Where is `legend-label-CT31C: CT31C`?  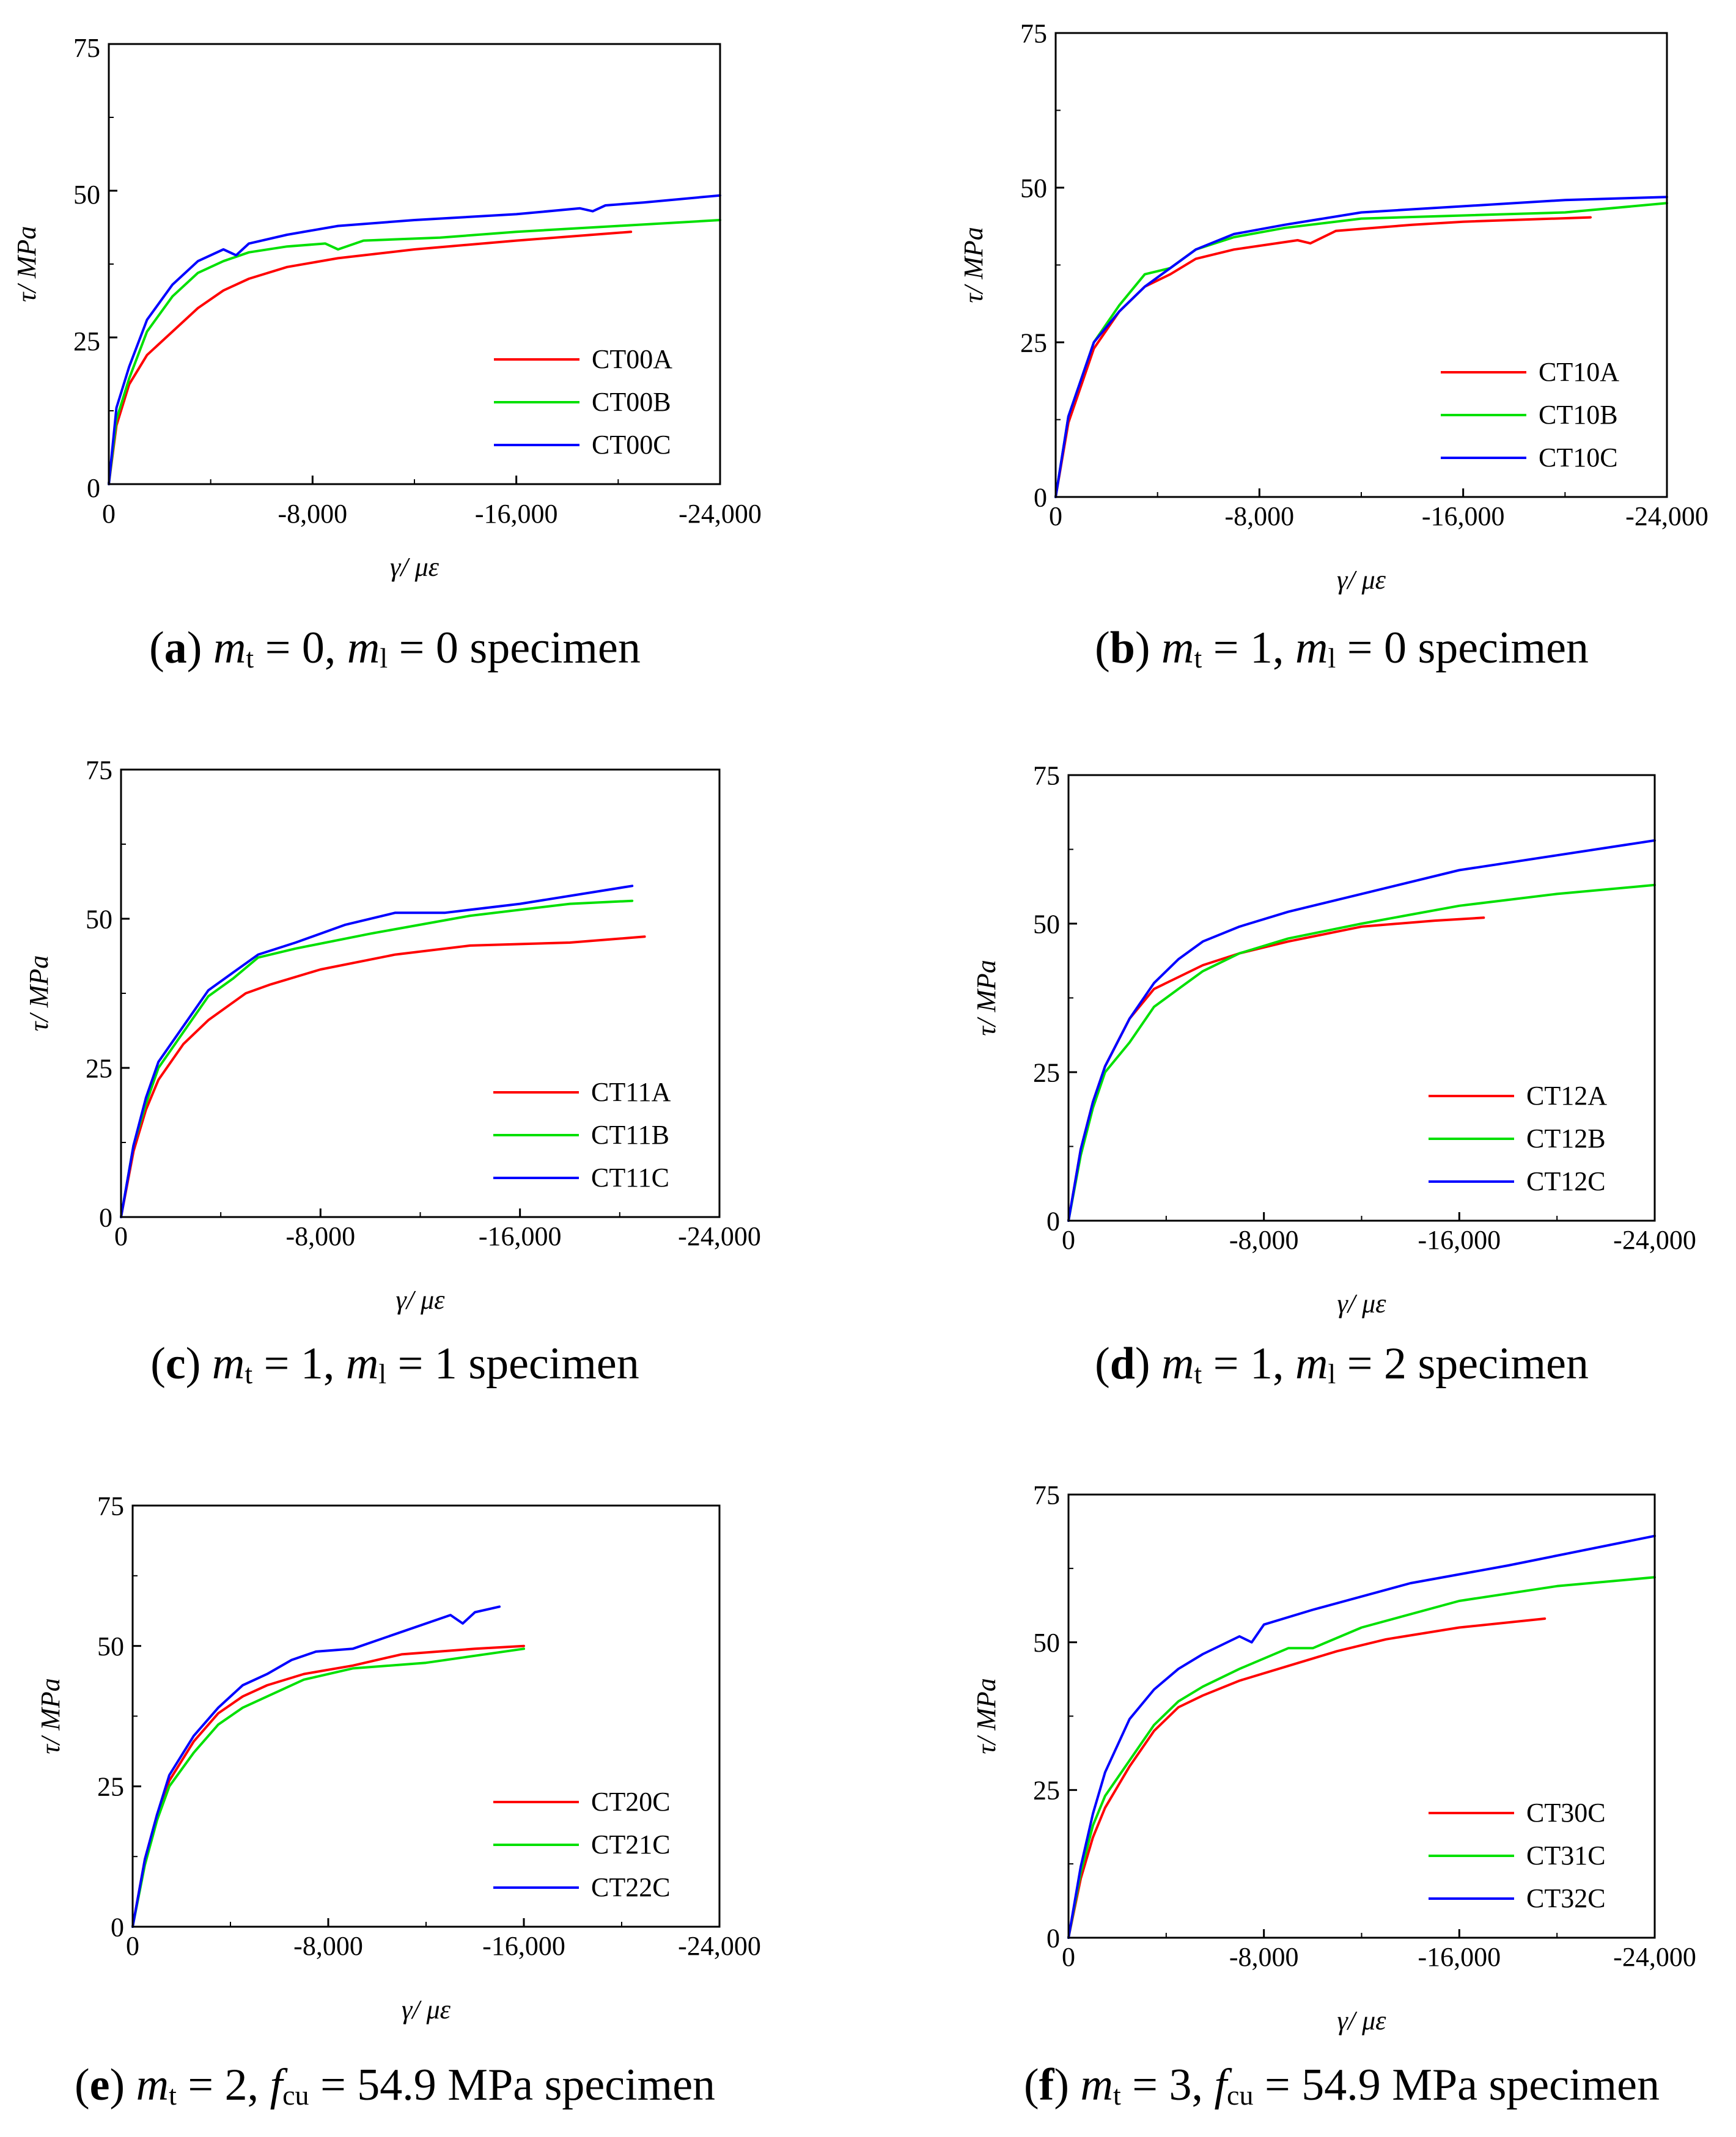 legend-label-CT31C: CT31C is located at coordinates (1566, 1855).